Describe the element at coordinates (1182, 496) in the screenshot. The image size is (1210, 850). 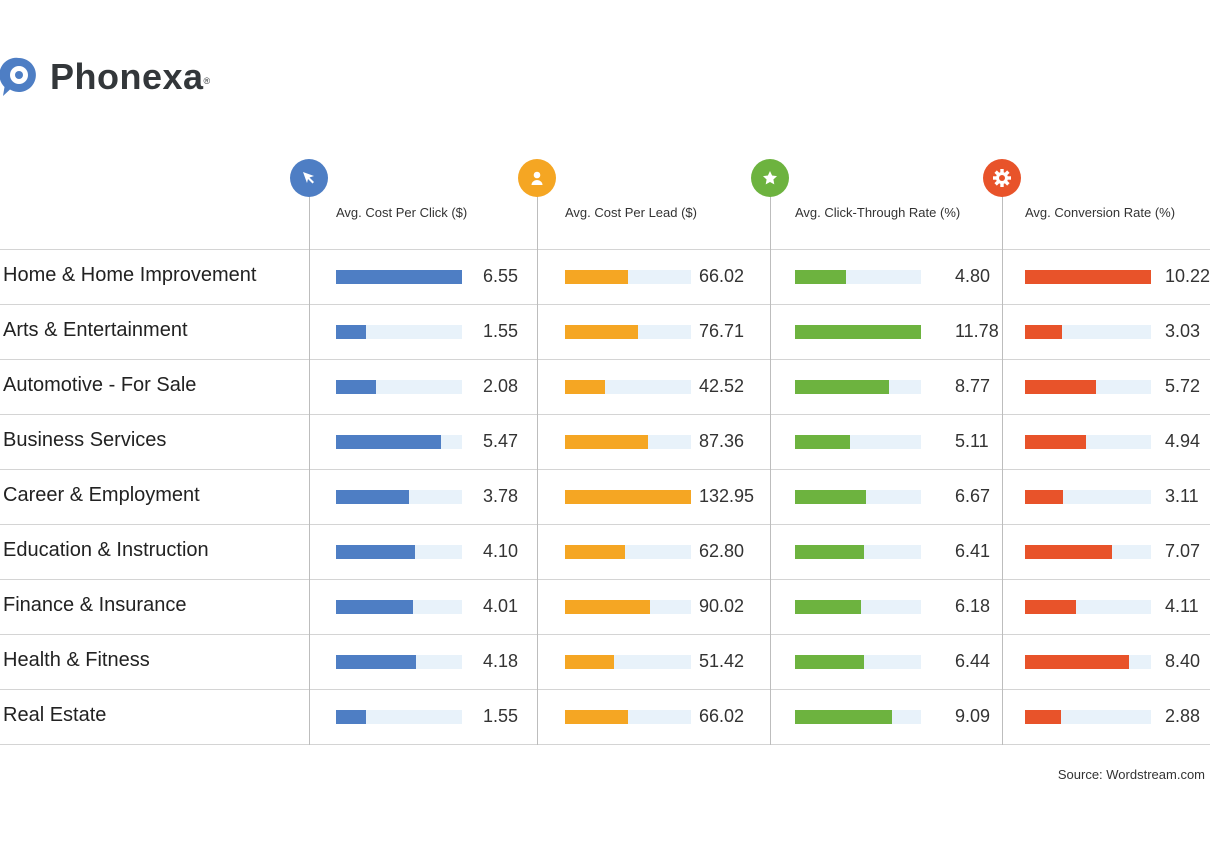
I see `value-label: 3.11` at that location.